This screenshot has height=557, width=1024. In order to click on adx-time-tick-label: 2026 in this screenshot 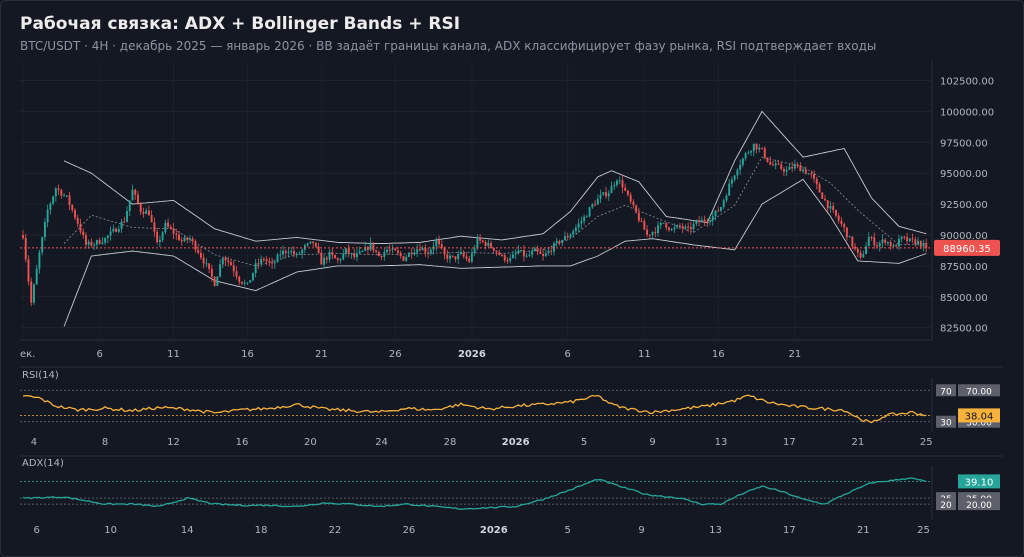, I will do `click(494, 530)`.